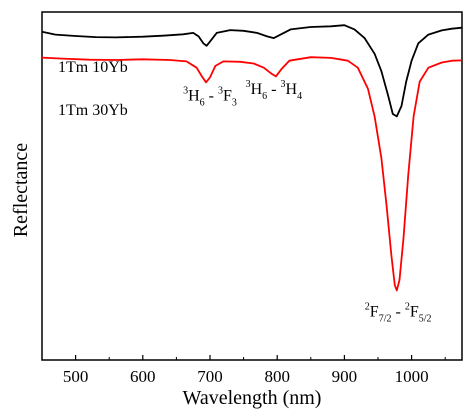  I want to click on transition-annotation: 2F7/2 - 2F5/2, so click(398, 313).